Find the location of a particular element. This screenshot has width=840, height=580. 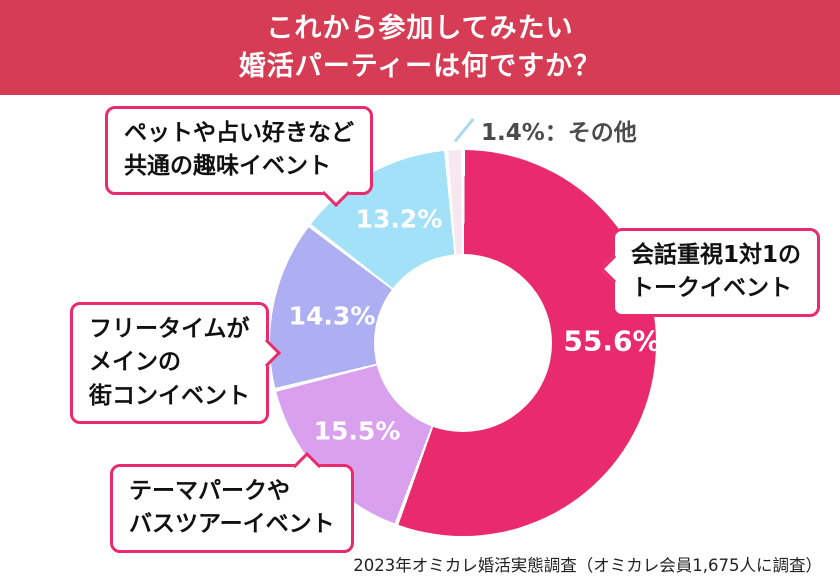

percent-label-free-time: 14.3% is located at coordinates (332, 316).